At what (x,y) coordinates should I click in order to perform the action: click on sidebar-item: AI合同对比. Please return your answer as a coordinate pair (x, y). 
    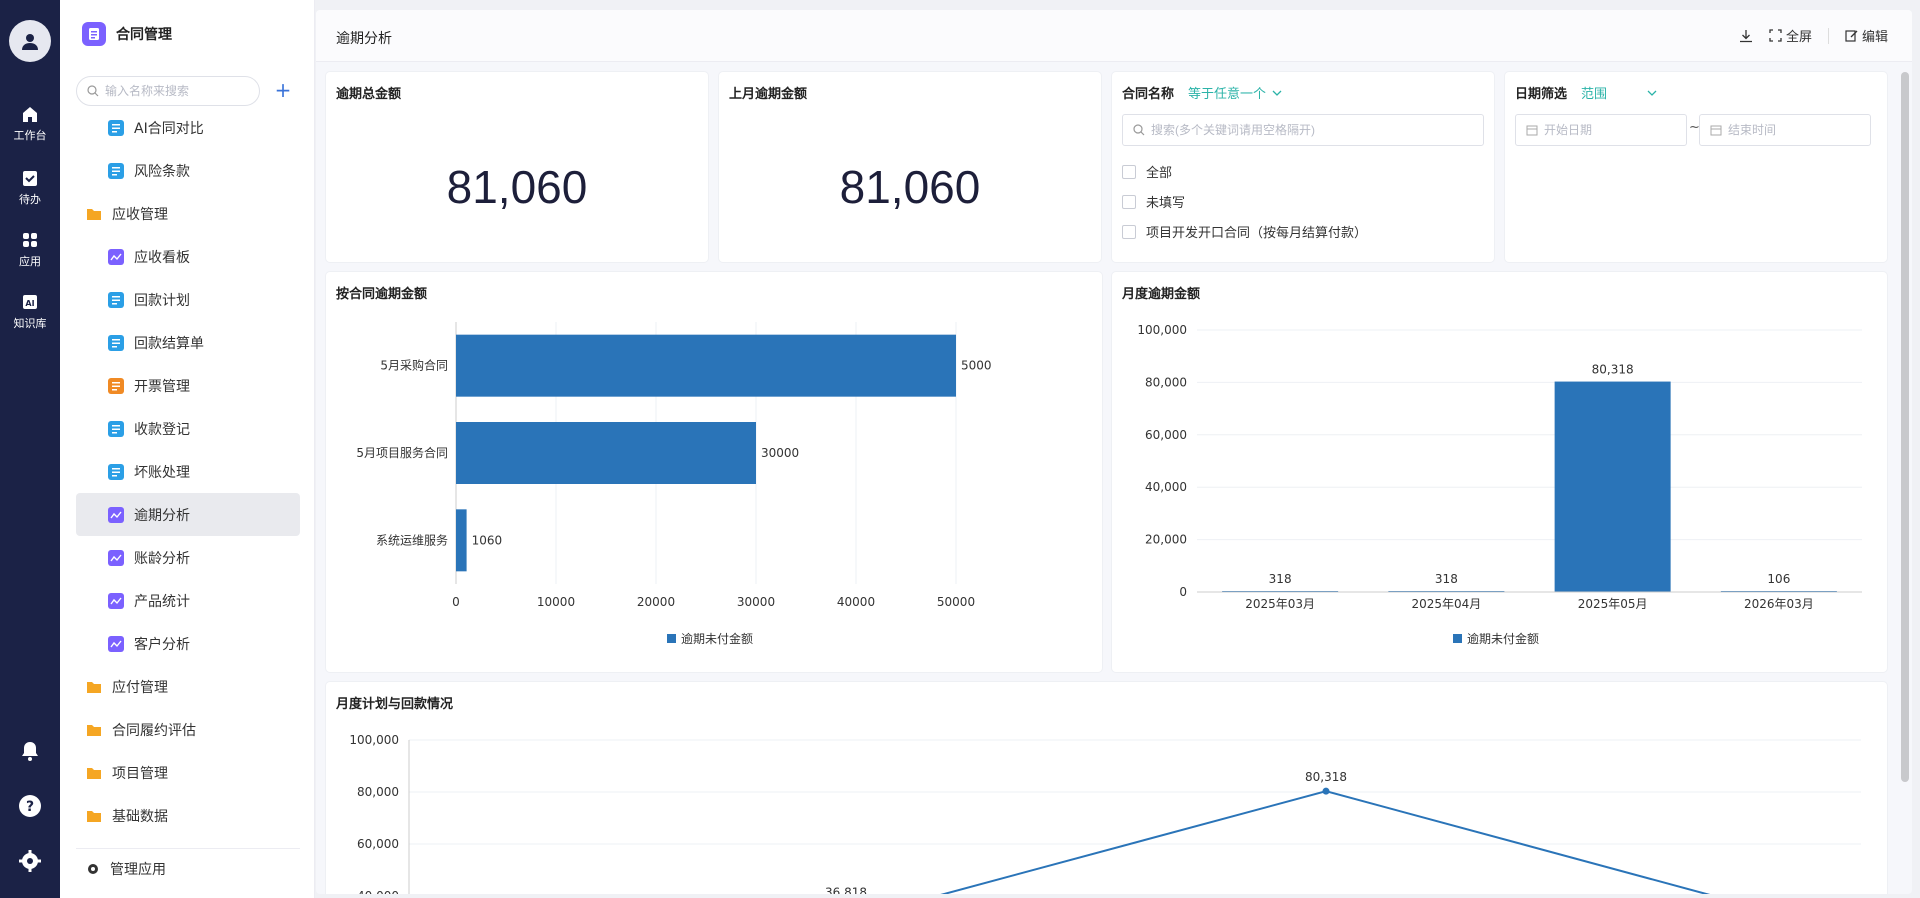
    Looking at the image, I should click on (188, 127).